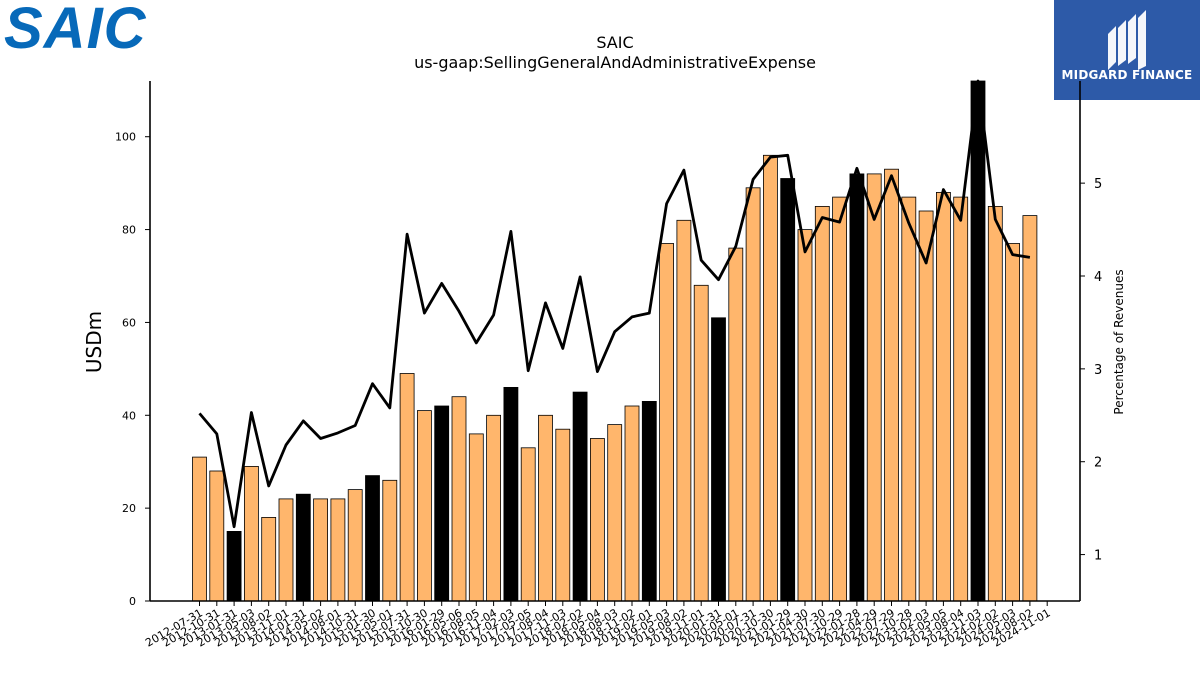 The height and width of the screenshot is (675, 1200). What do you see at coordinates (1098, 463) in the screenshot?
I see `y2-tick-label: 2` at bounding box center [1098, 463].